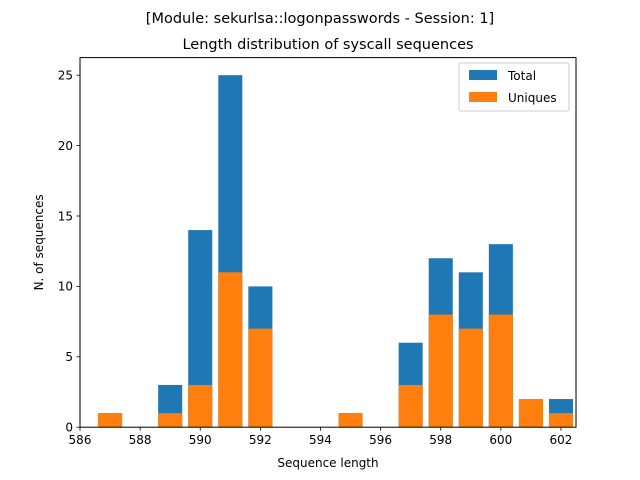  What do you see at coordinates (200, 440) in the screenshot?
I see `x-tick-label-590: 590` at bounding box center [200, 440].